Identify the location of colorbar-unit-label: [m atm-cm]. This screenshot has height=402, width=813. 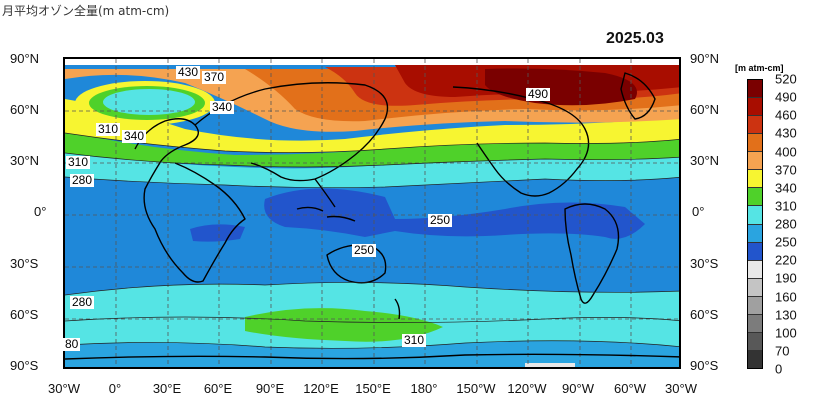
(759, 68).